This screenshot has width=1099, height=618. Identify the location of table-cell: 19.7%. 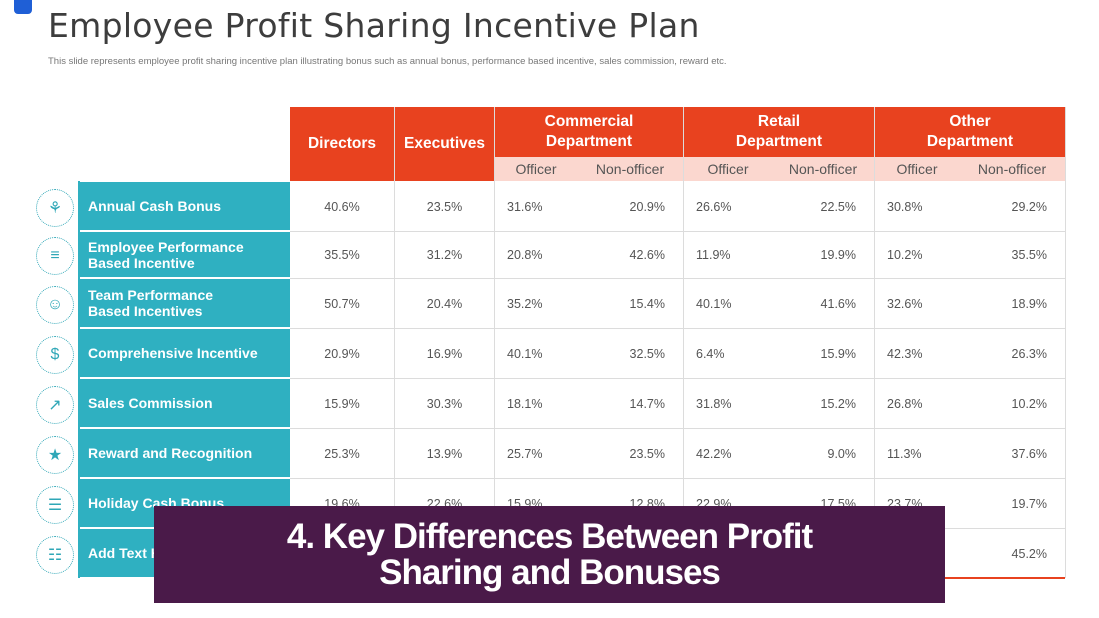
(1029, 503).